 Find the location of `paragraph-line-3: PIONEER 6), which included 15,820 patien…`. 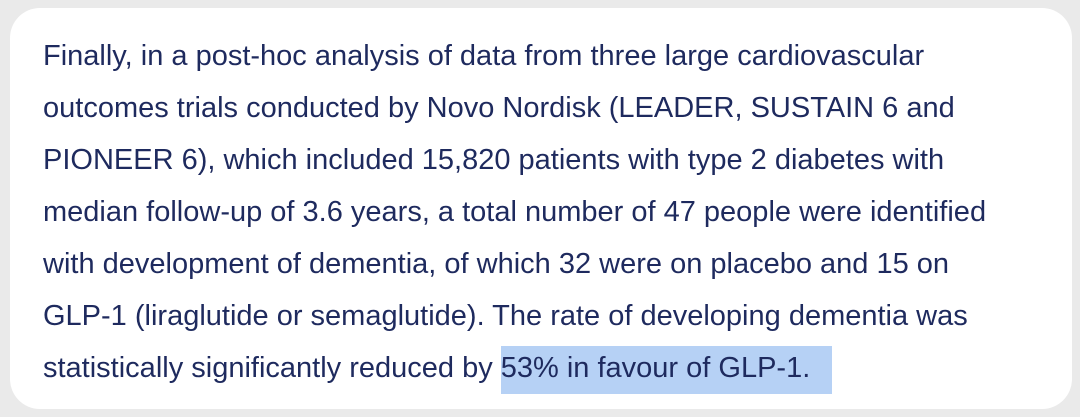

paragraph-line-3: PIONEER 6), which included 15,820 patien… is located at coordinates (494, 160).